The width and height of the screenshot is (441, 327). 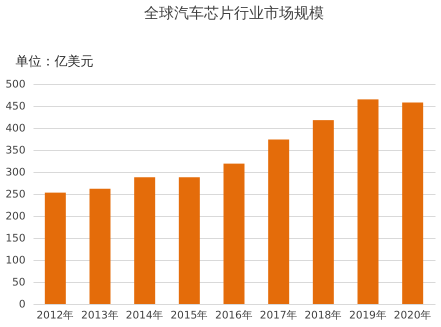 I want to click on y-tick-label: 100, so click(x=15, y=260).